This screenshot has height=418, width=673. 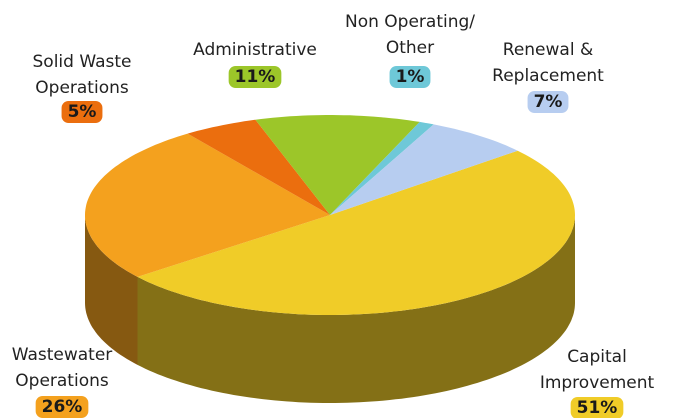 What do you see at coordinates (62, 368) in the screenshot?
I see `category-label: Wastewater Operations` at bounding box center [62, 368].